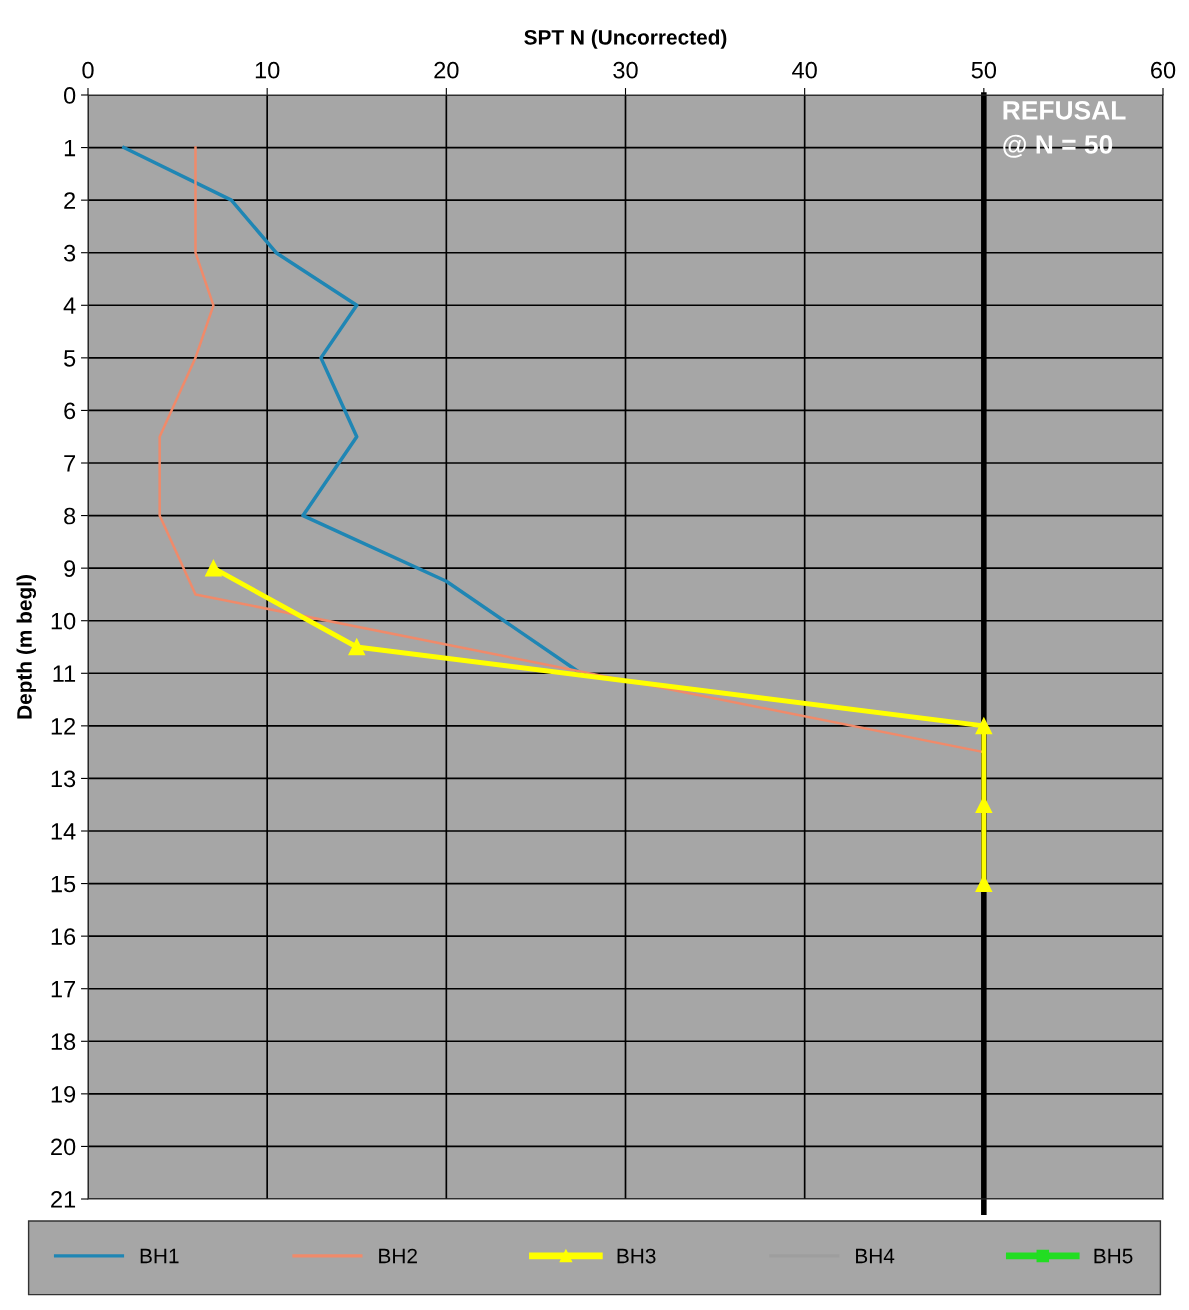  What do you see at coordinates (70, 568) in the screenshot?
I see `y-tick-label: 9` at bounding box center [70, 568].